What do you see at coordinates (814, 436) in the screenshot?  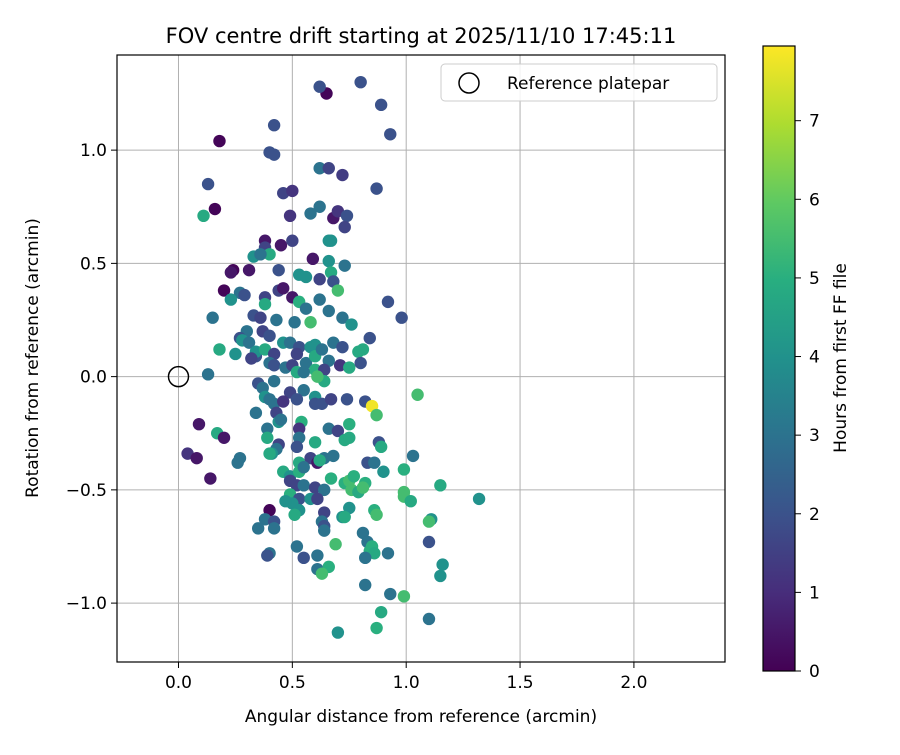 I see `colorbar-tick-label: 3` at bounding box center [814, 436].